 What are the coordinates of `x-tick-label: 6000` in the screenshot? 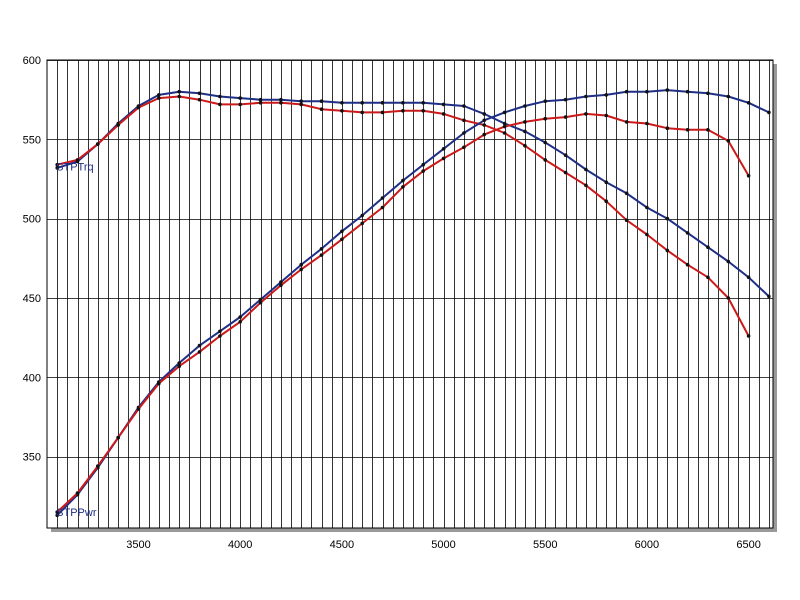 It's located at (647, 545).